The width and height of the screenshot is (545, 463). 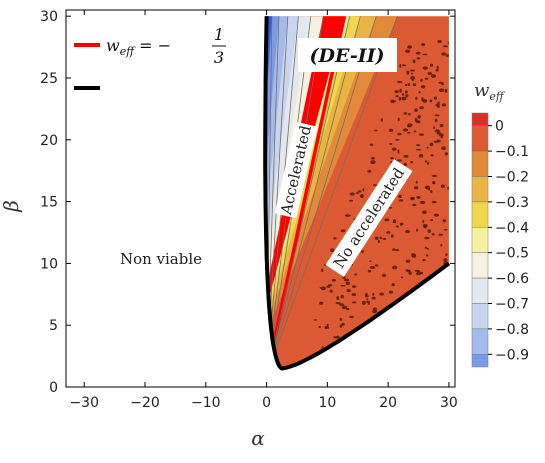 What do you see at coordinates (347, 55) in the screenshot?
I see `title-box` at bounding box center [347, 55].